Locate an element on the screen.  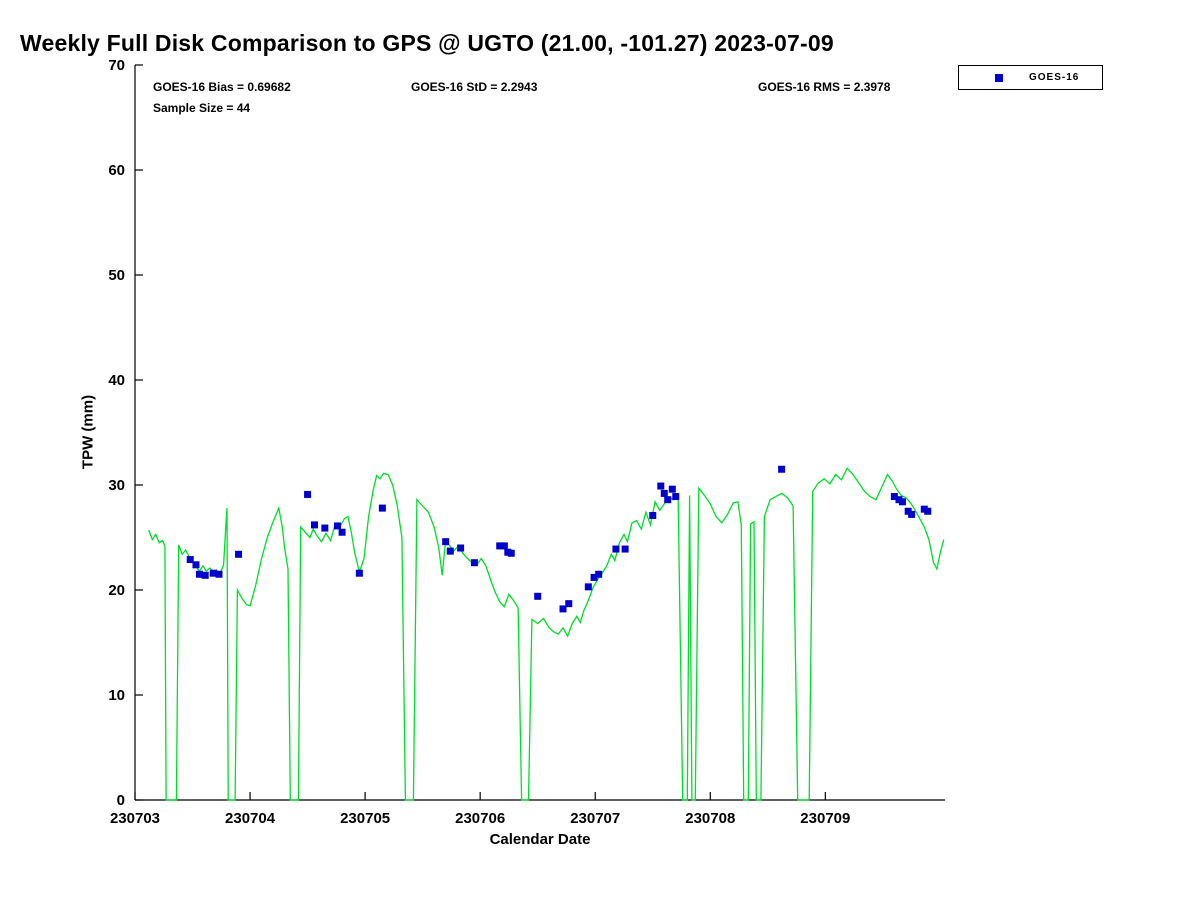
x-tick-label: 230707 is located at coordinates (595, 818).